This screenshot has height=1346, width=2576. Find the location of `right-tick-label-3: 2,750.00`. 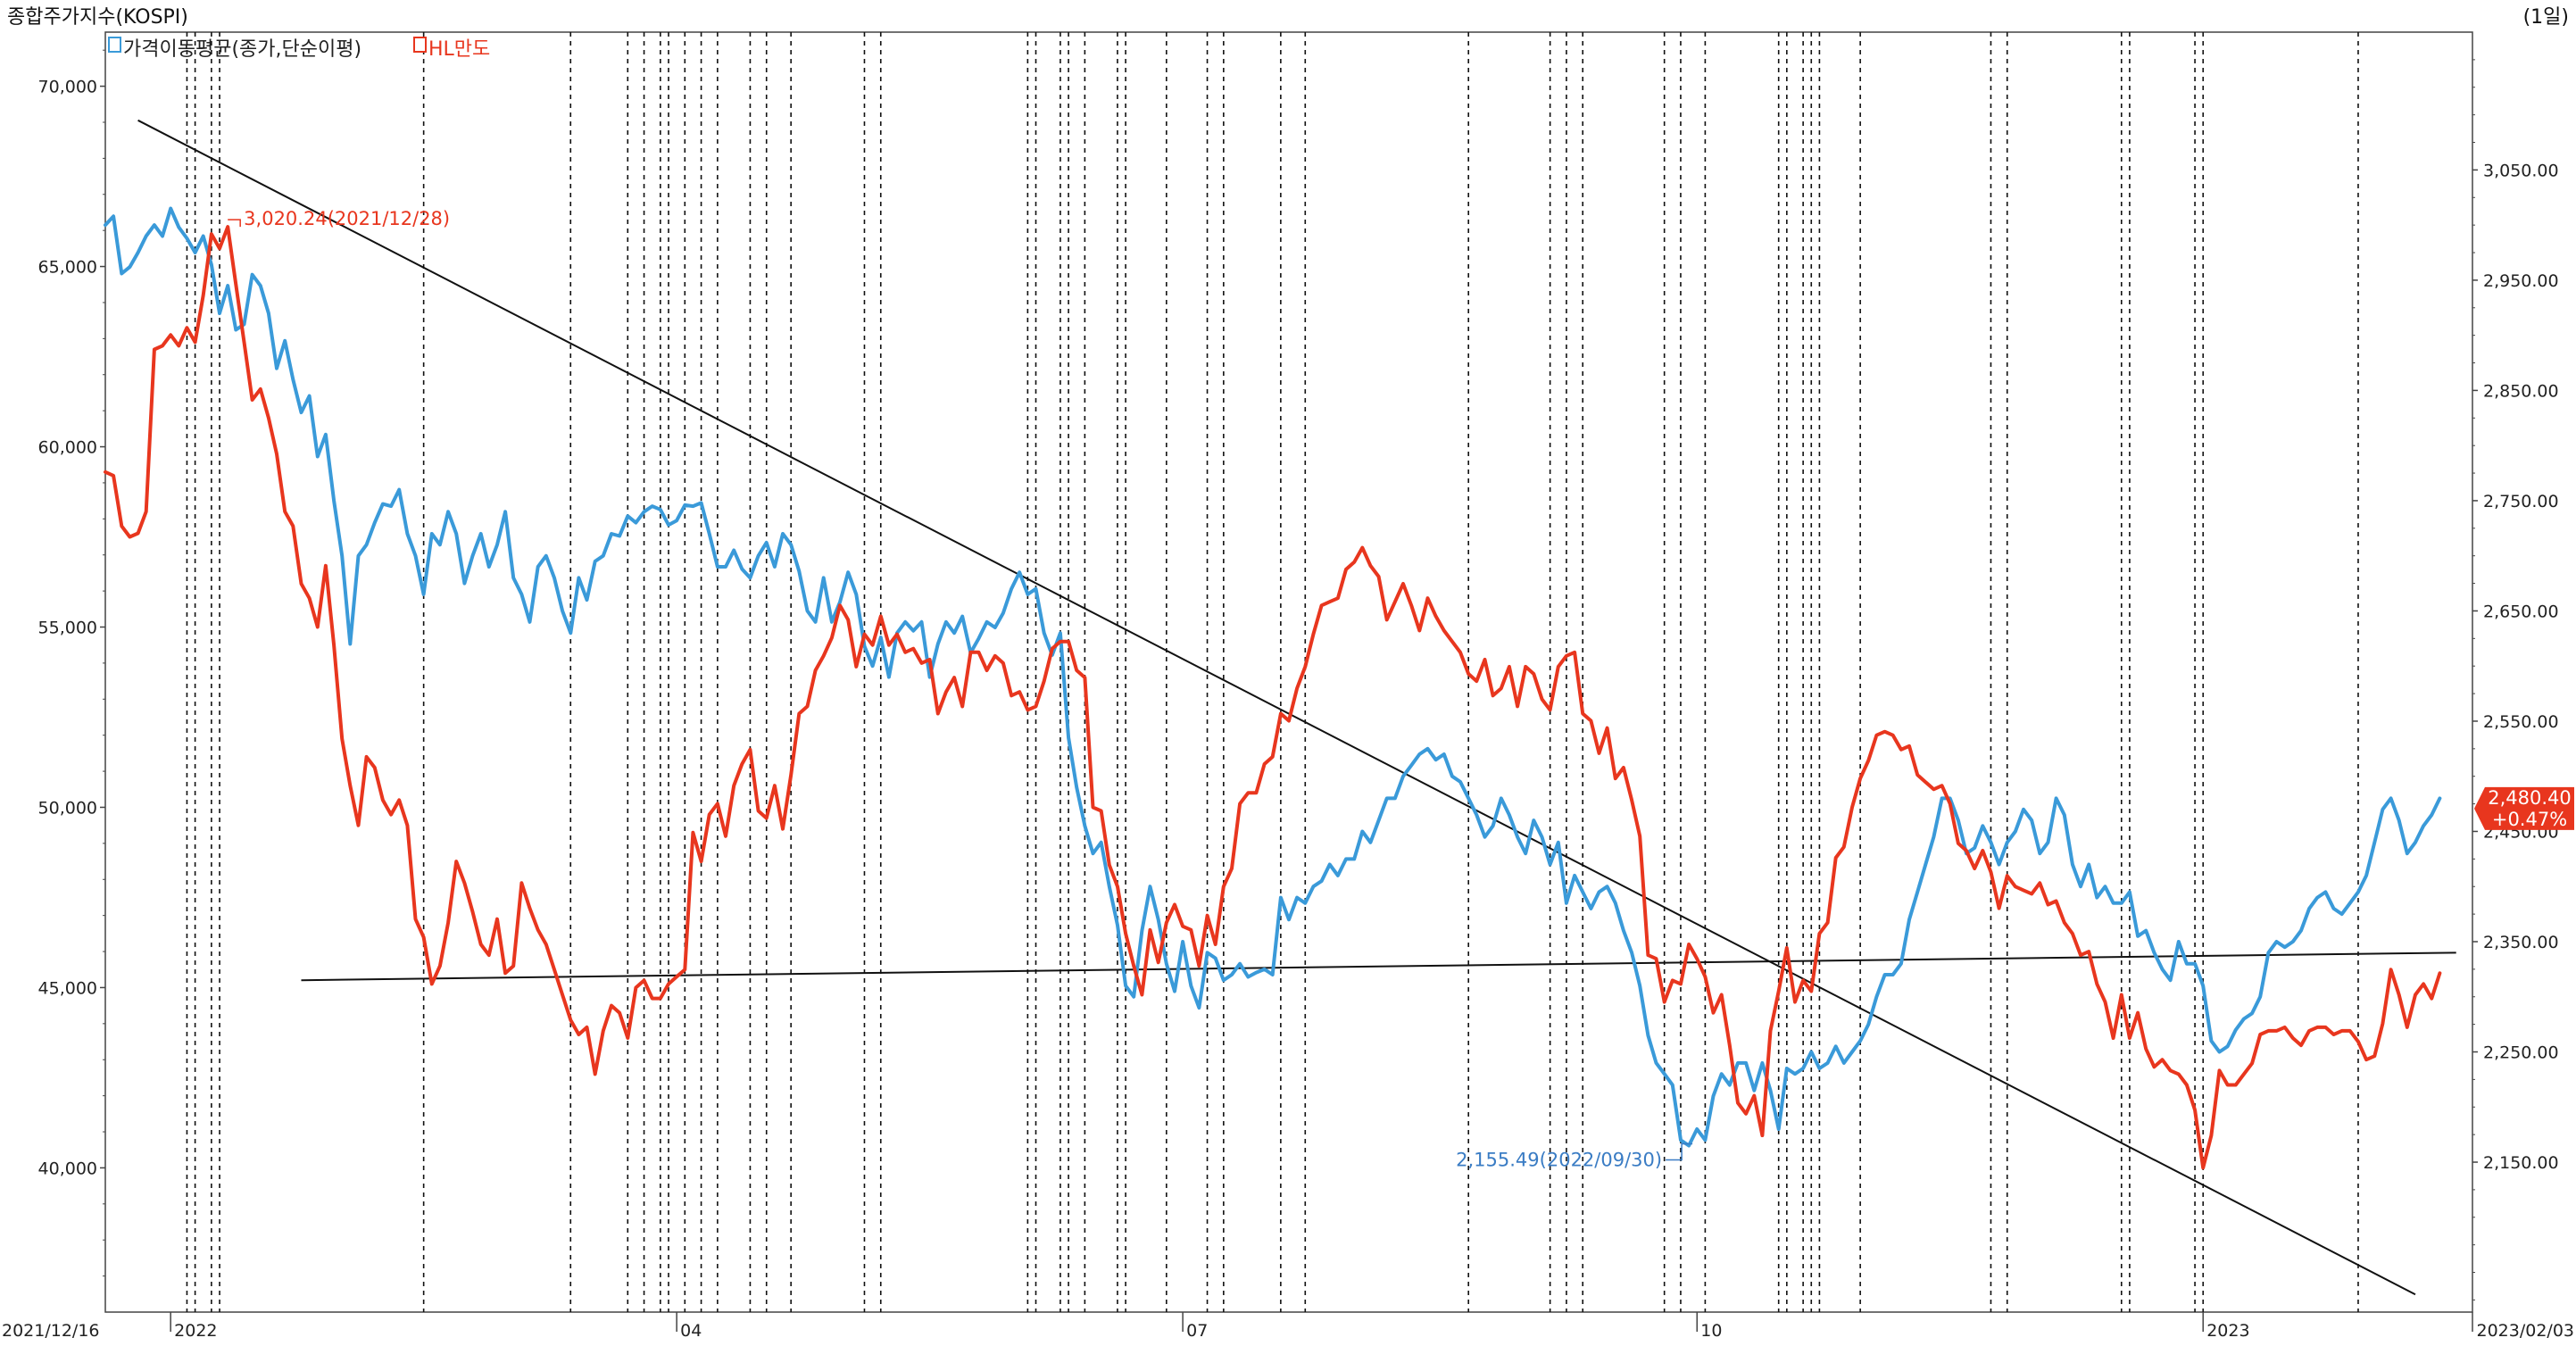

right-tick-label-3: 2,750.00 is located at coordinates (2521, 501).